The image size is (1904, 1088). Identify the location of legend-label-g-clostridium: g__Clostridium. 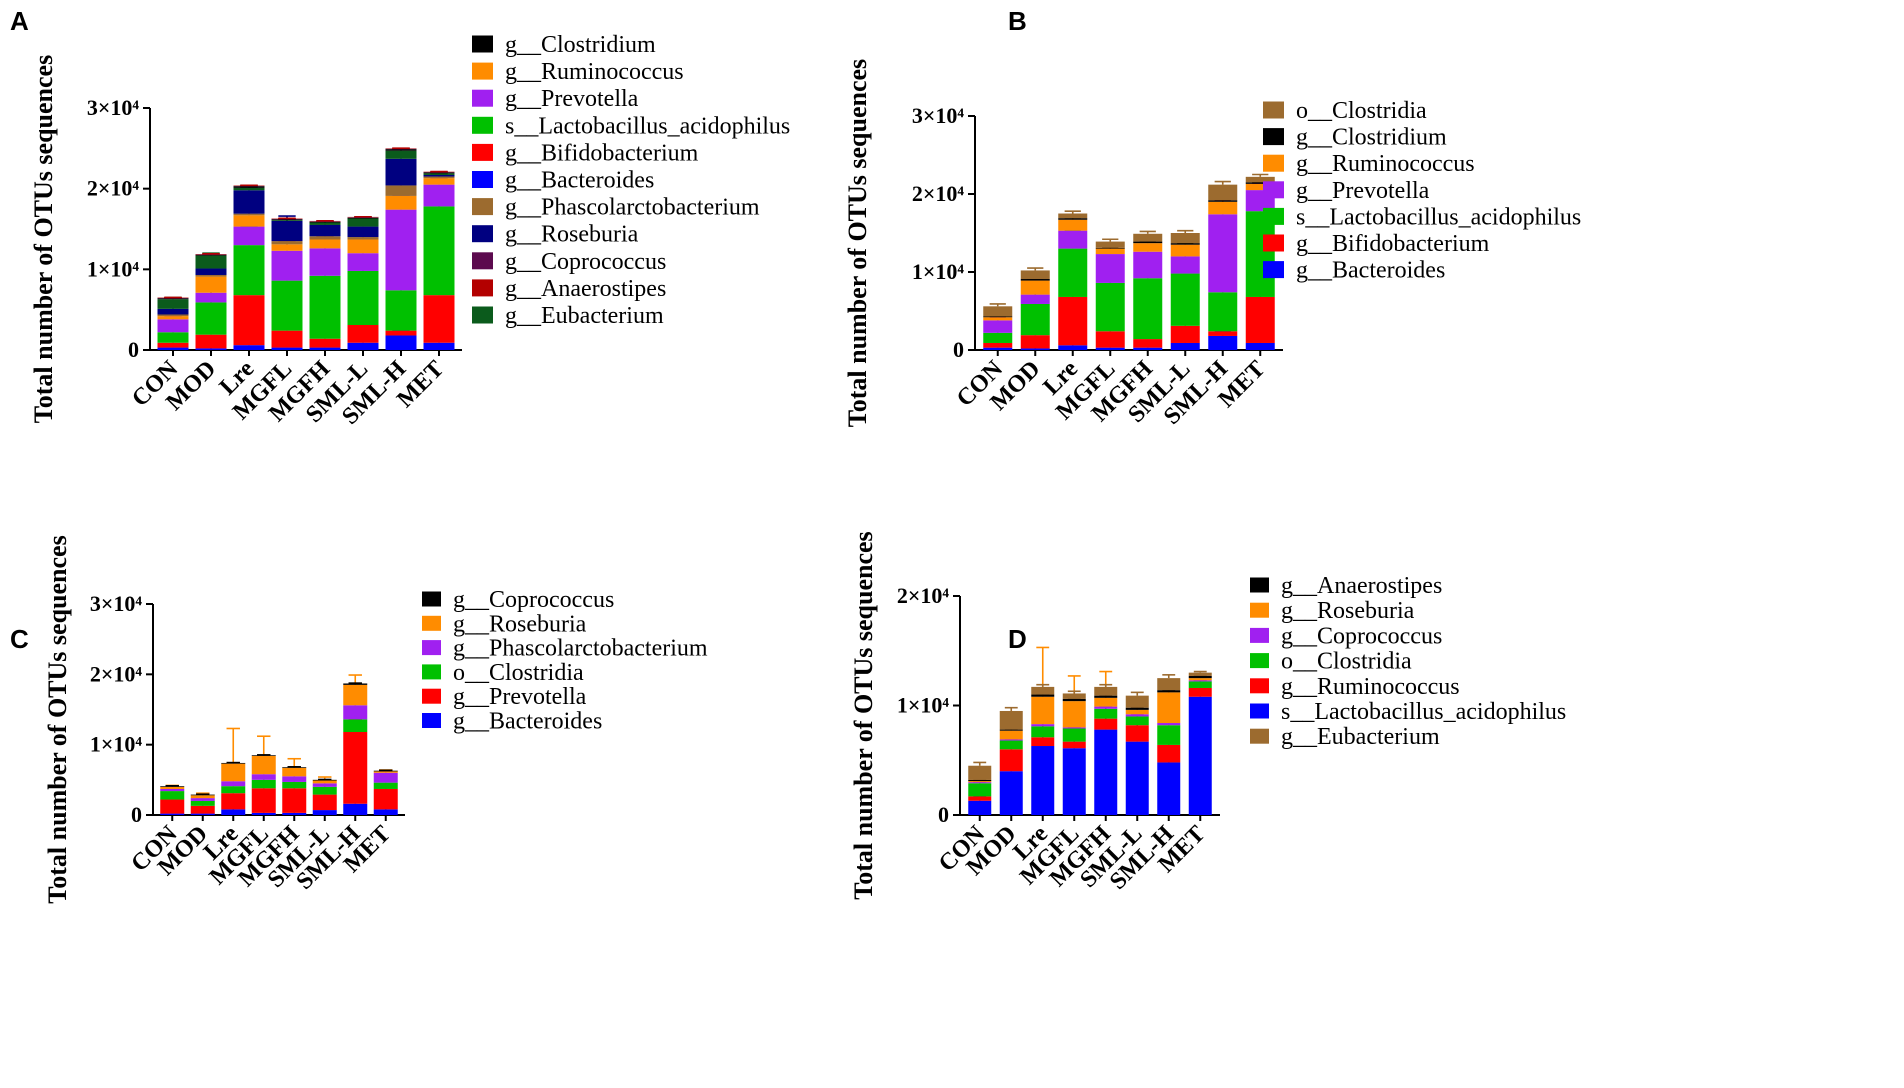
(580, 45).